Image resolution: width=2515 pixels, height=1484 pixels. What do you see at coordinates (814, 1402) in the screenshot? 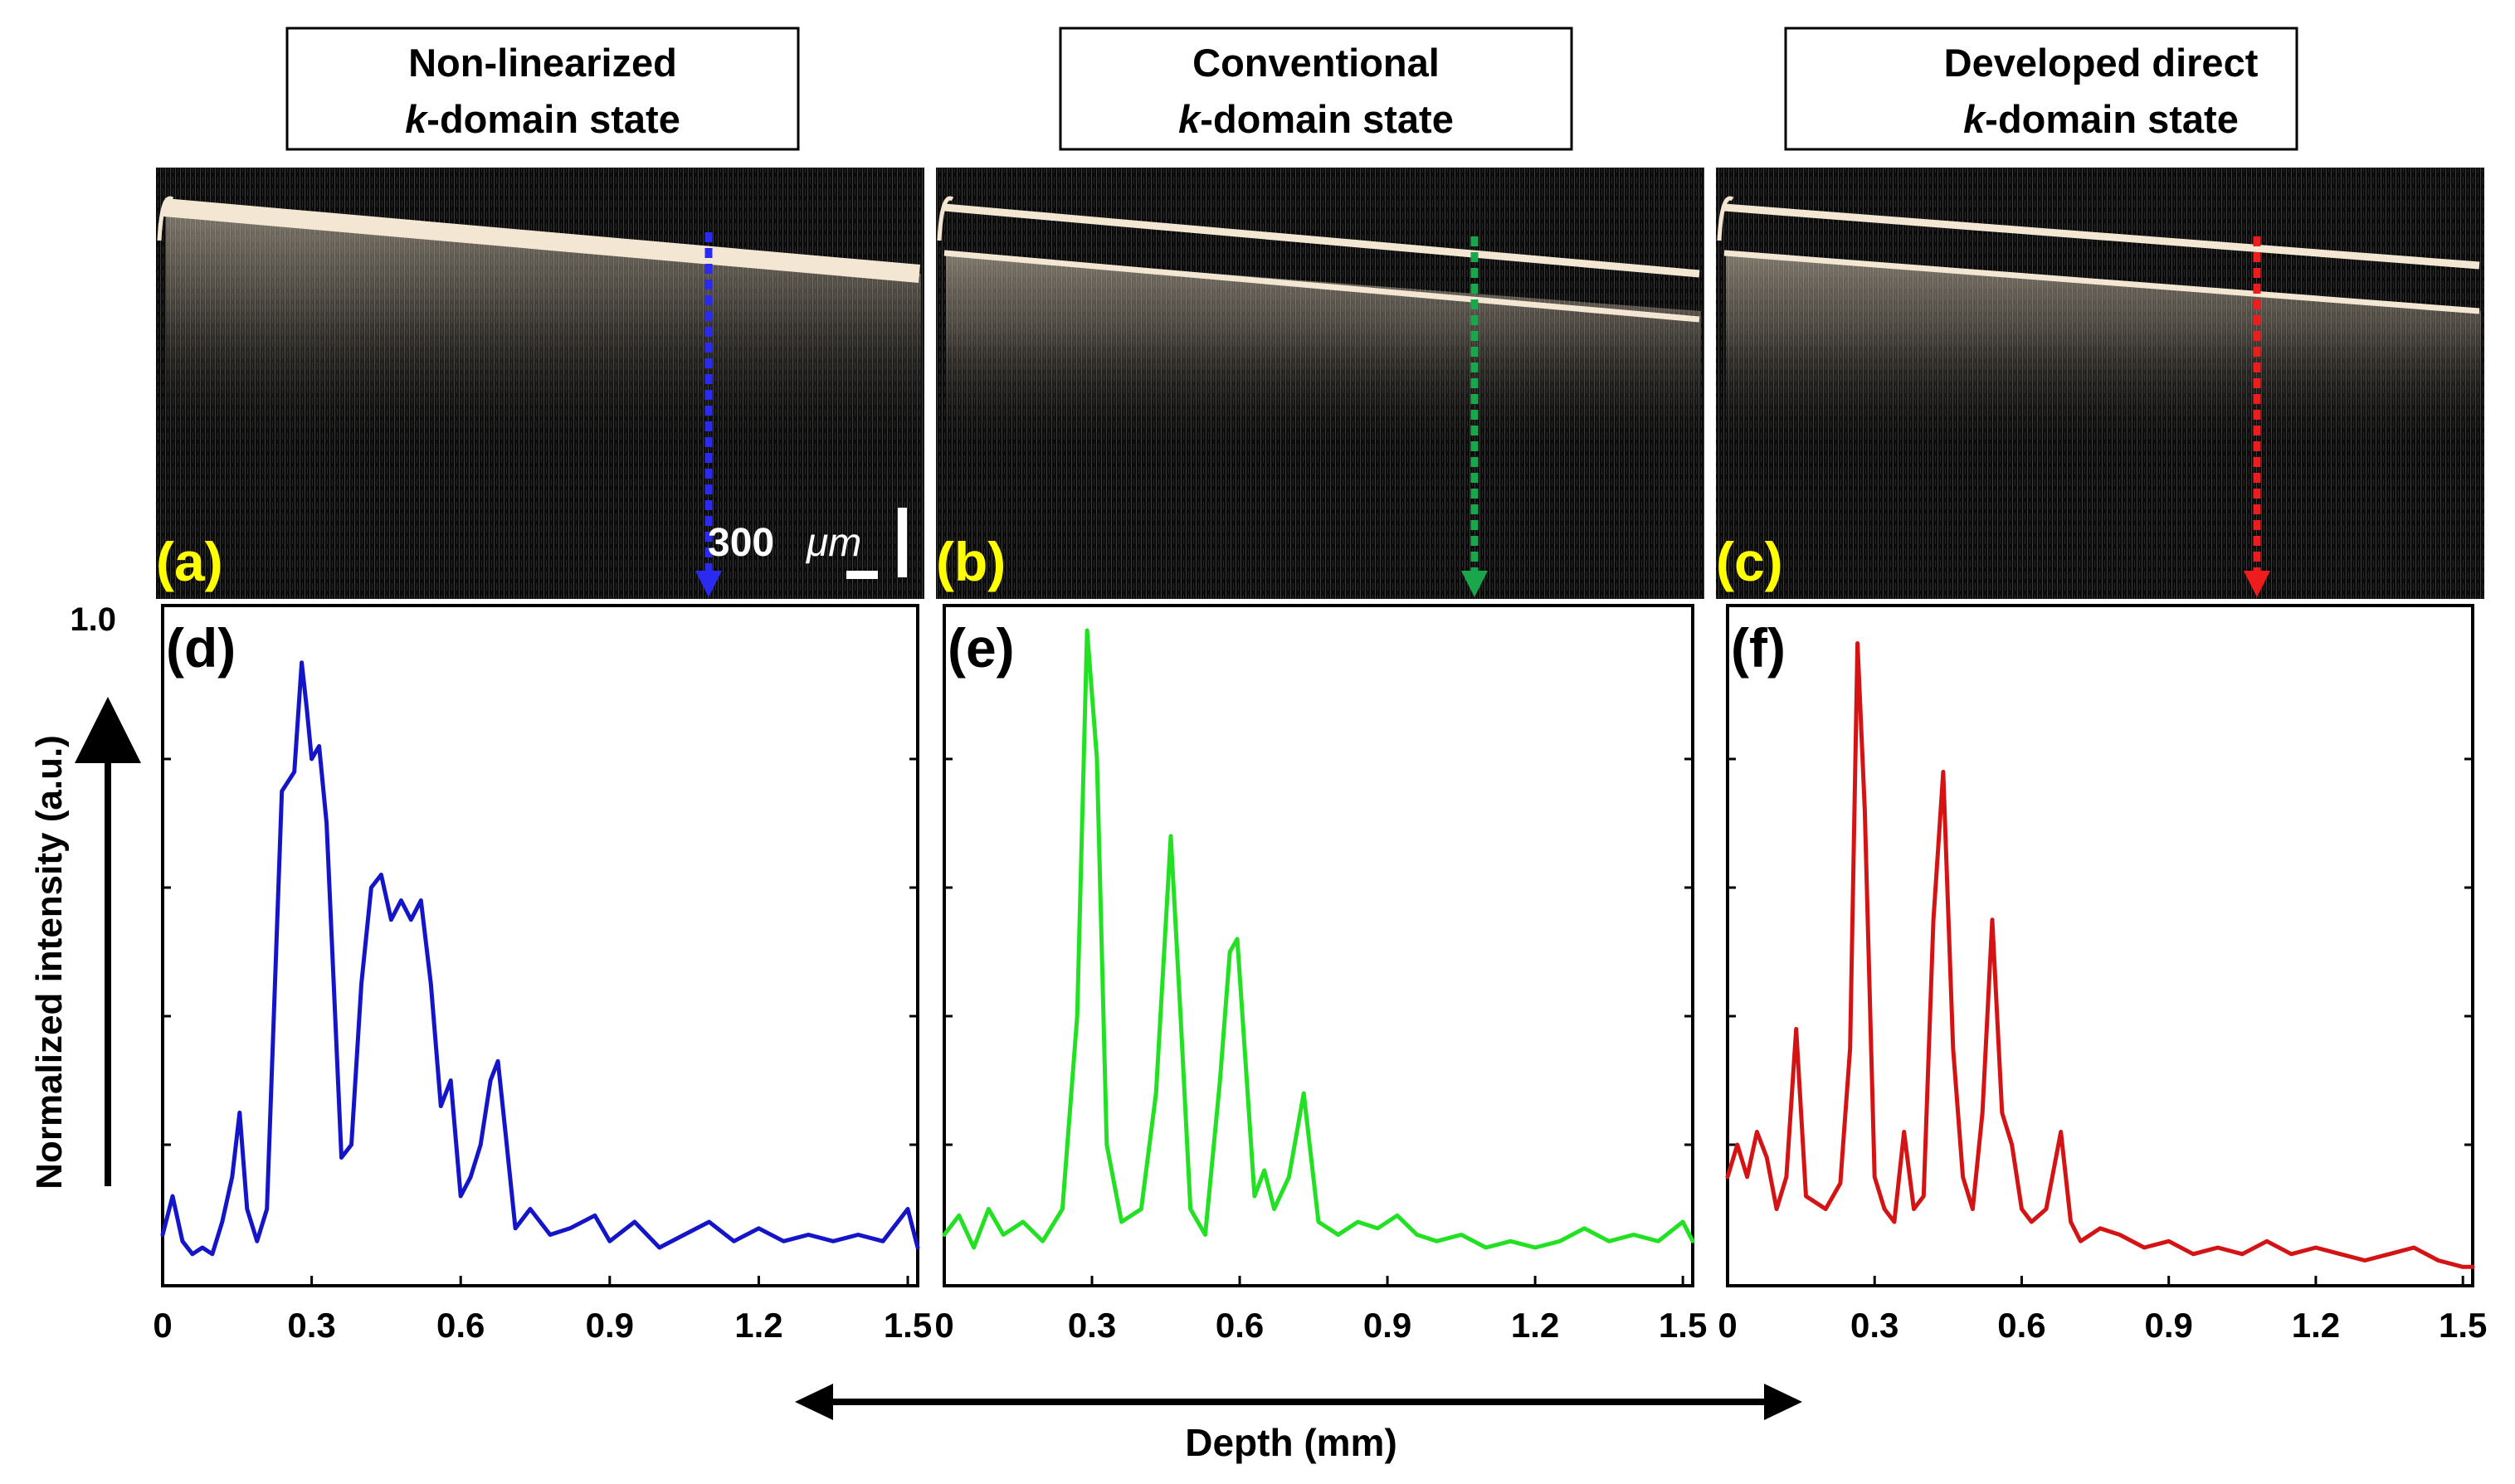
I see `x-axis-arrowhead-left` at bounding box center [814, 1402].